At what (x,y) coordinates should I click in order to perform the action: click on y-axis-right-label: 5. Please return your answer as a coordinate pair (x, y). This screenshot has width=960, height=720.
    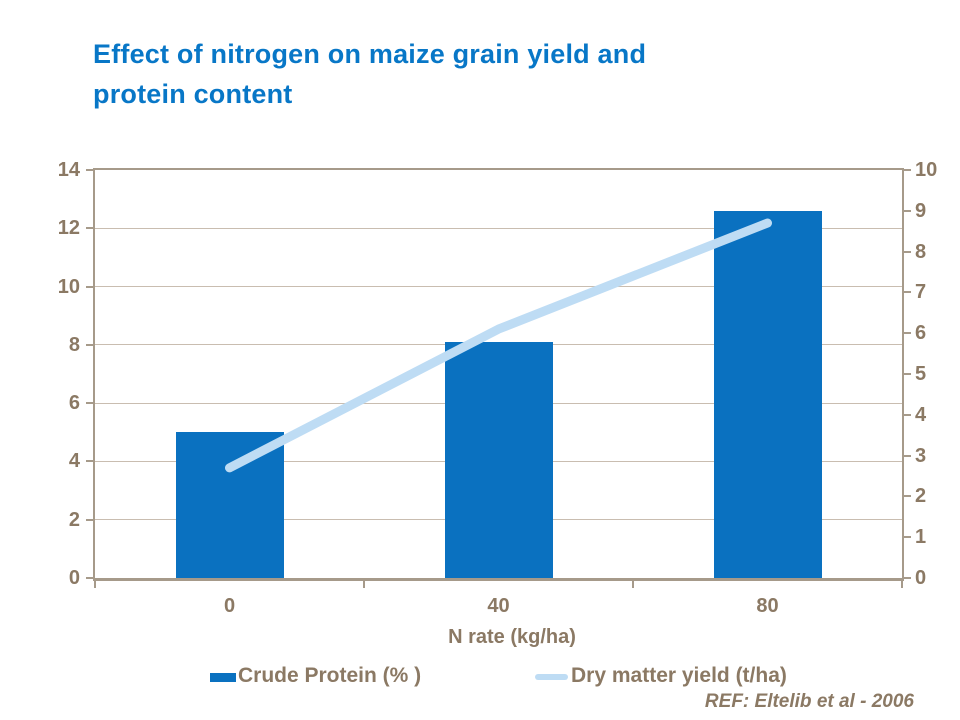
    Looking at the image, I should click on (921, 374).